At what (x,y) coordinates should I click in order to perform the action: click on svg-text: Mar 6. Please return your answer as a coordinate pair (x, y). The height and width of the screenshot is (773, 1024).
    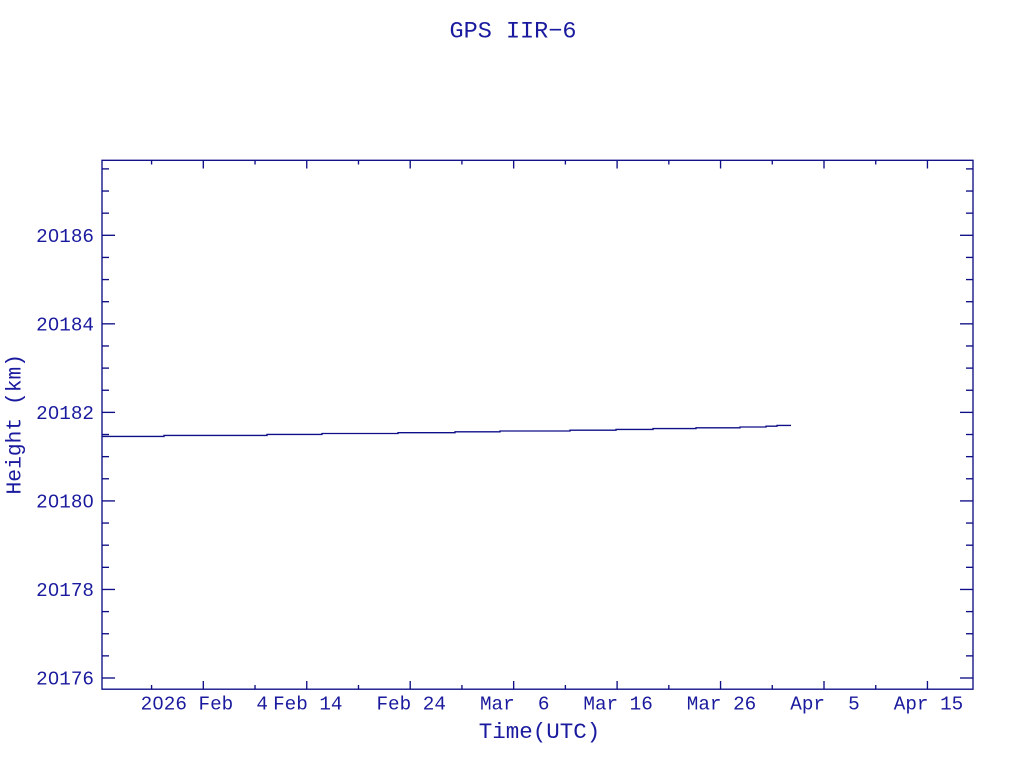
    Looking at the image, I should click on (514, 704).